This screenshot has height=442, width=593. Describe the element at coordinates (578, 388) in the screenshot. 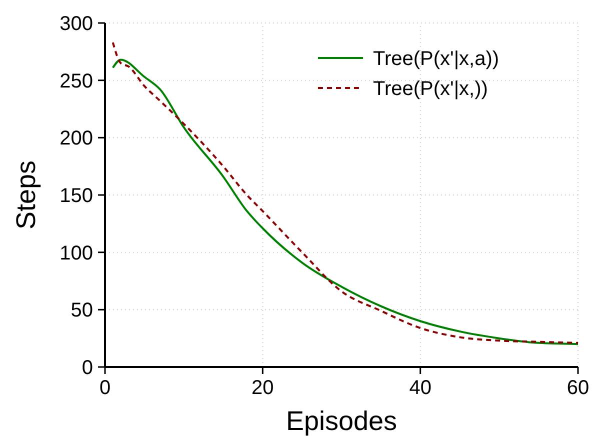

I see `x-tick-label: 60` at that location.